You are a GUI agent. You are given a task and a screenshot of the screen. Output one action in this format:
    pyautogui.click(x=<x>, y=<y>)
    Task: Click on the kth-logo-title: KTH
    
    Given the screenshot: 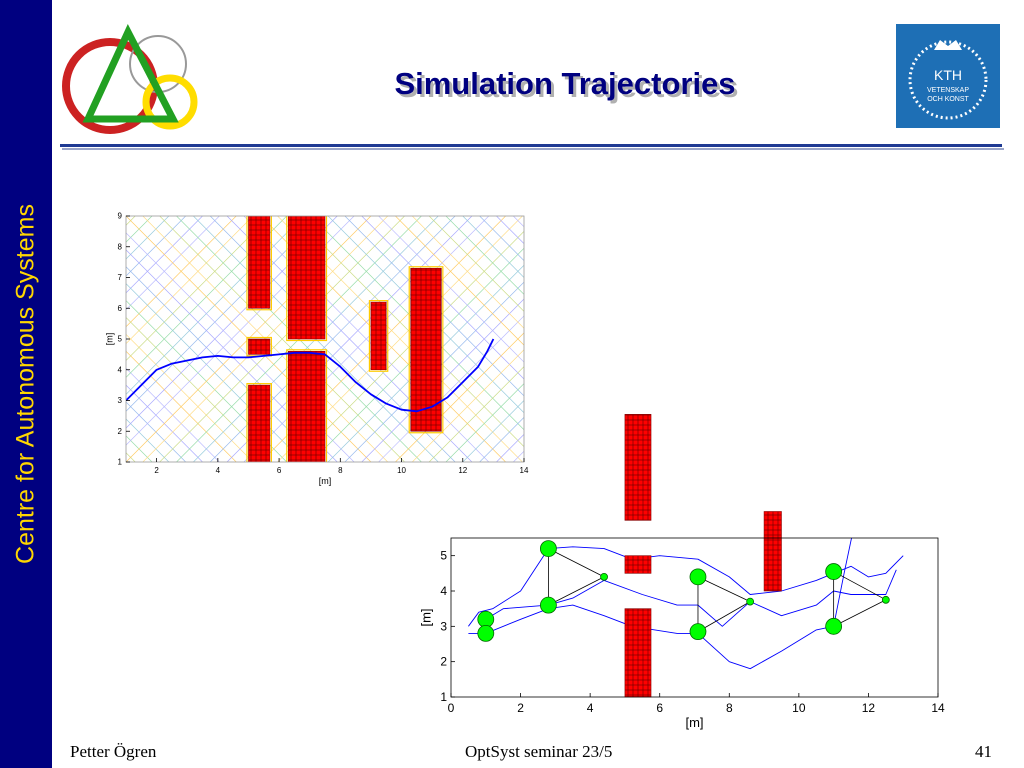 What is the action you would take?
    pyautogui.click(x=948, y=75)
    